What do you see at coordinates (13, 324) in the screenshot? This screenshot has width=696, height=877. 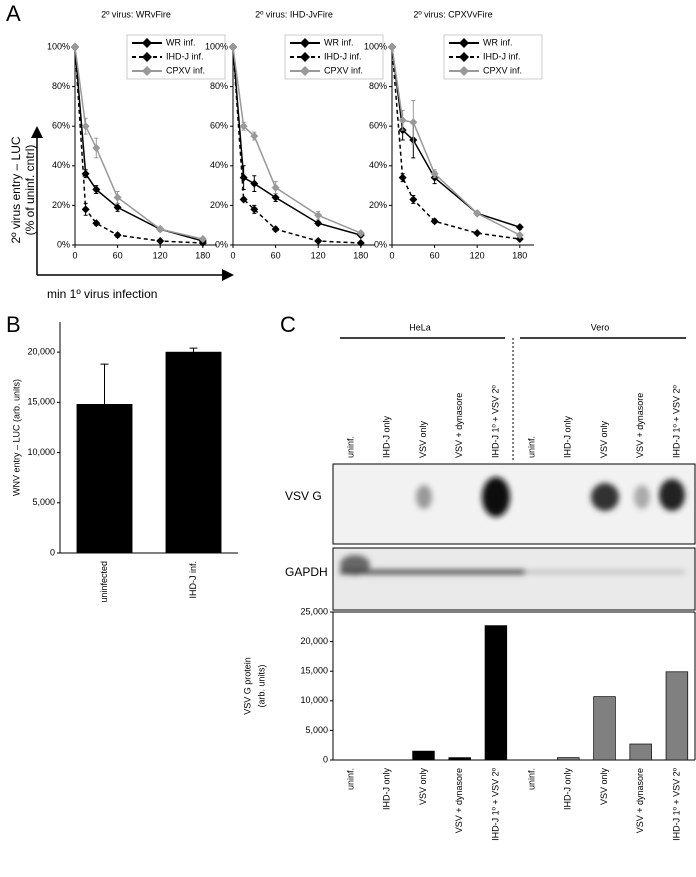 I see `panel-label: B` at bounding box center [13, 324].